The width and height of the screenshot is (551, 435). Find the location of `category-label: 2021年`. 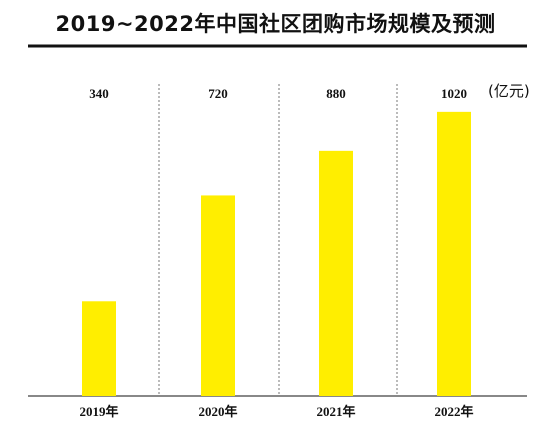

category-label: 2021年 is located at coordinates (335, 411).